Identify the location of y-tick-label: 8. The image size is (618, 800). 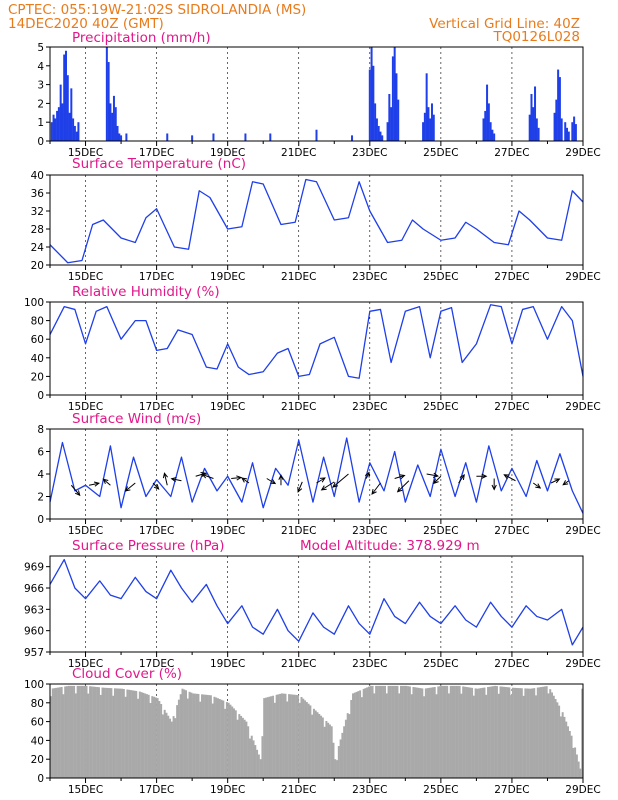
(40, 430).